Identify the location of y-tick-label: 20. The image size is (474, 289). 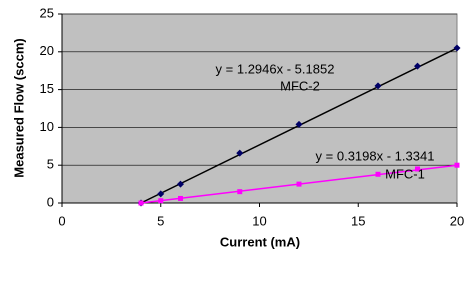
(47, 50).